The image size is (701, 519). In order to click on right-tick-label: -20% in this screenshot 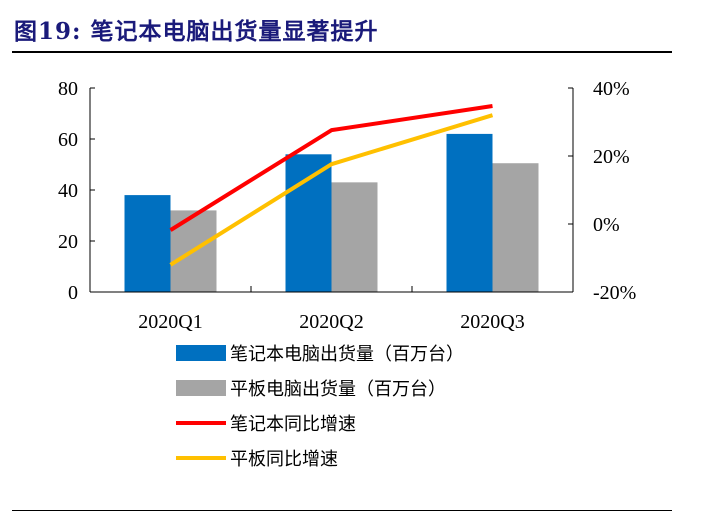, I will do `click(614, 293)`.